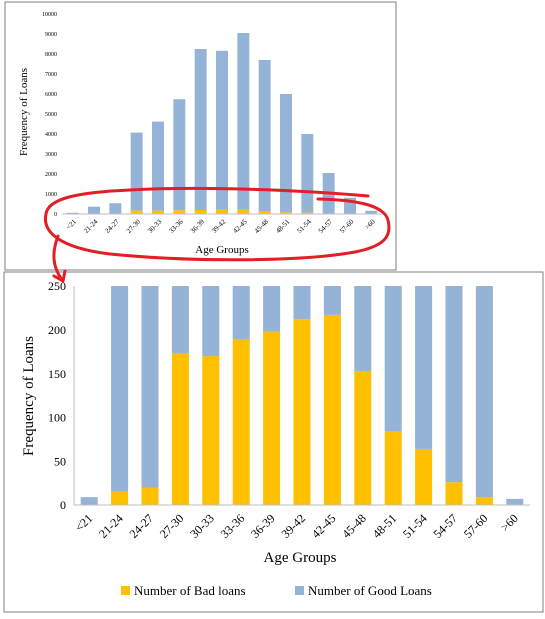 The width and height of the screenshot is (545, 619). What do you see at coordinates (24, 112) in the screenshot?
I see `top-y-axis-title: Frequency of Loans` at bounding box center [24, 112].